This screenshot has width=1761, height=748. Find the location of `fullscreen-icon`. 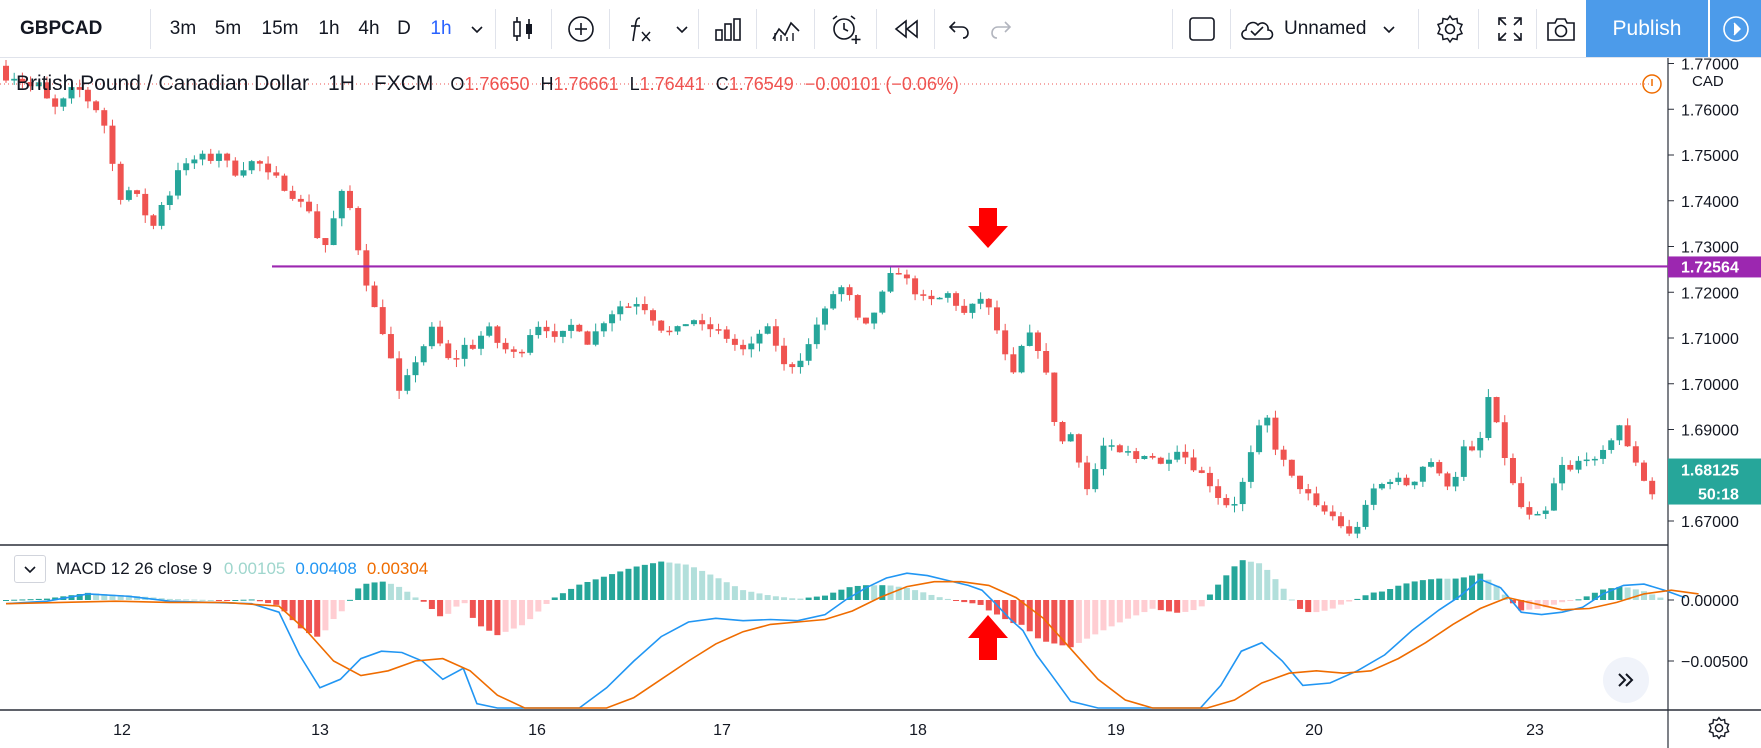

fullscreen-icon is located at coordinates (1510, 28).